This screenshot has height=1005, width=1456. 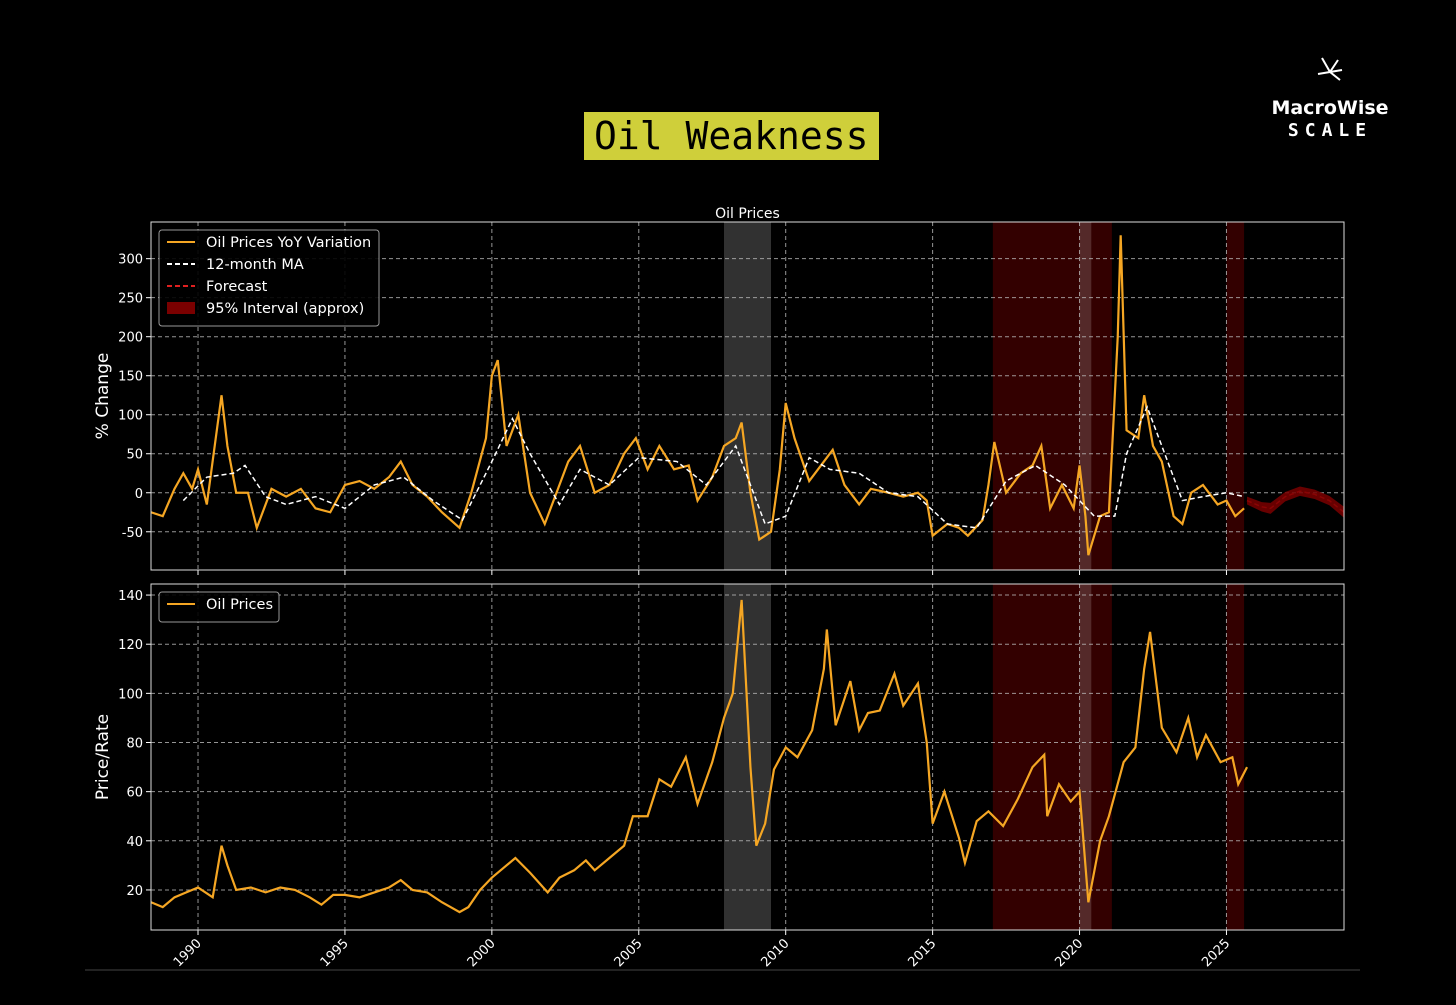 I want to click on logo-icon, so click(x=1330, y=69).